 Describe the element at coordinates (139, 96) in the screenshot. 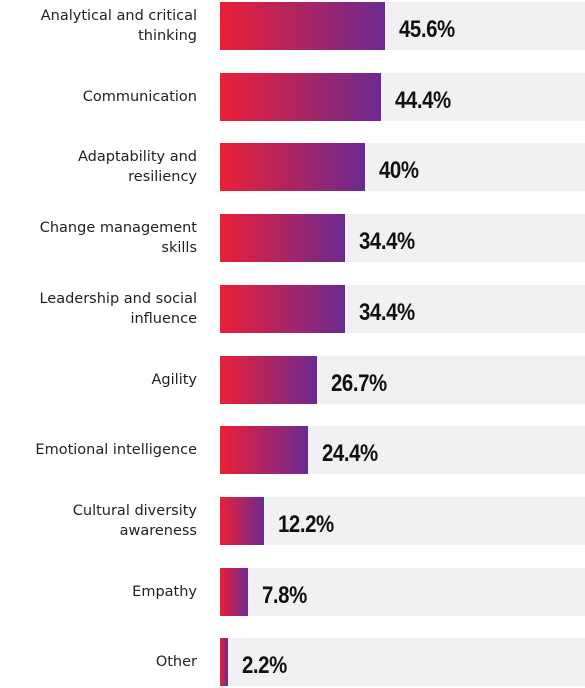

I see `category-text: Communication` at that location.